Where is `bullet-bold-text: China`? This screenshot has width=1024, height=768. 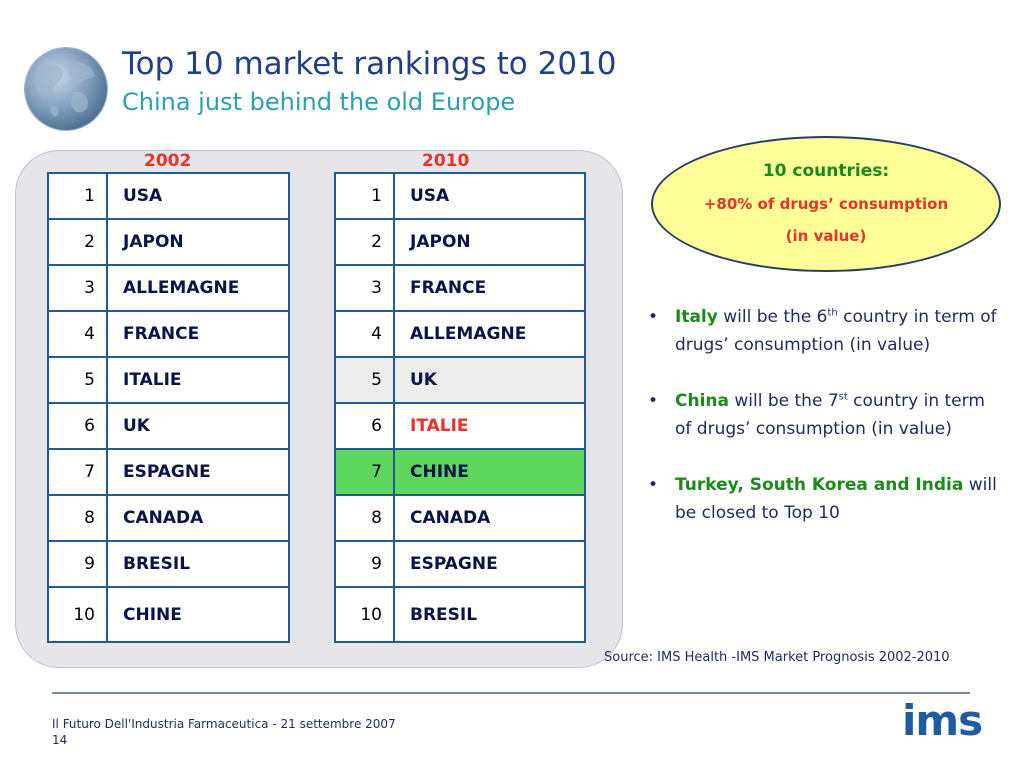
bullet-bold-text: China is located at coordinates (702, 401).